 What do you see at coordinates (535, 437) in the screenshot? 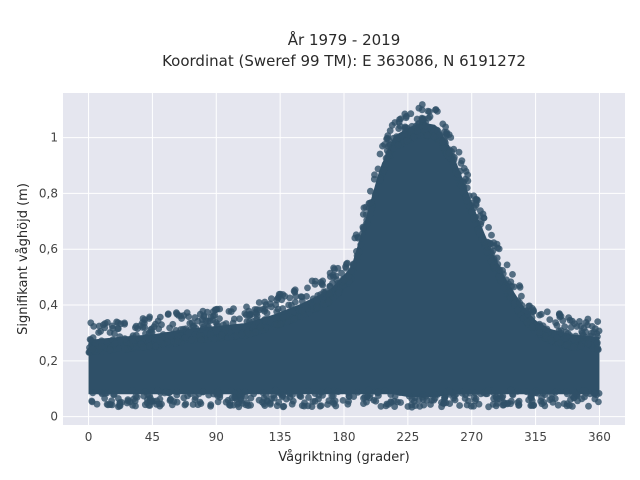
I see `x-tick-label-7: 315` at bounding box center [535, 437].